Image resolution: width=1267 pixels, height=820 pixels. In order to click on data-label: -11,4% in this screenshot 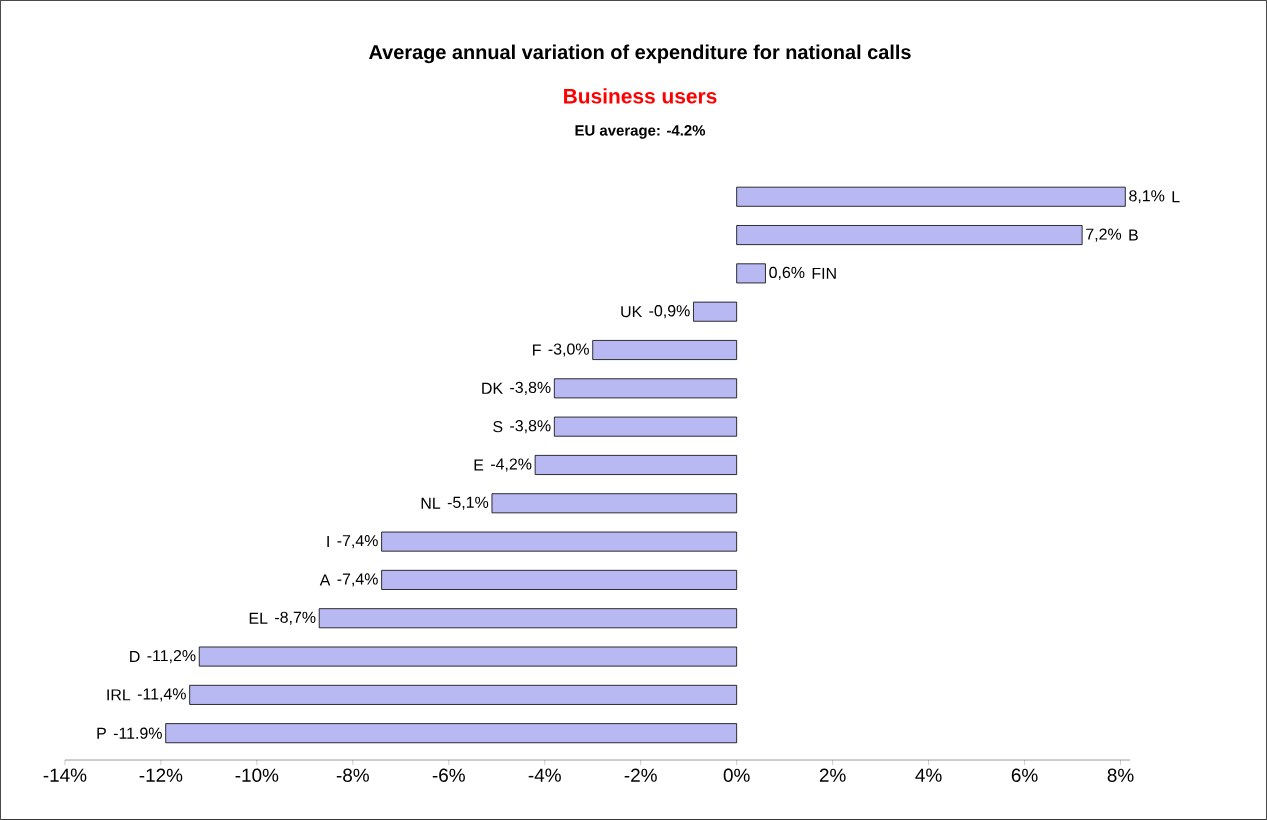, I will do `click(161, 695)`.